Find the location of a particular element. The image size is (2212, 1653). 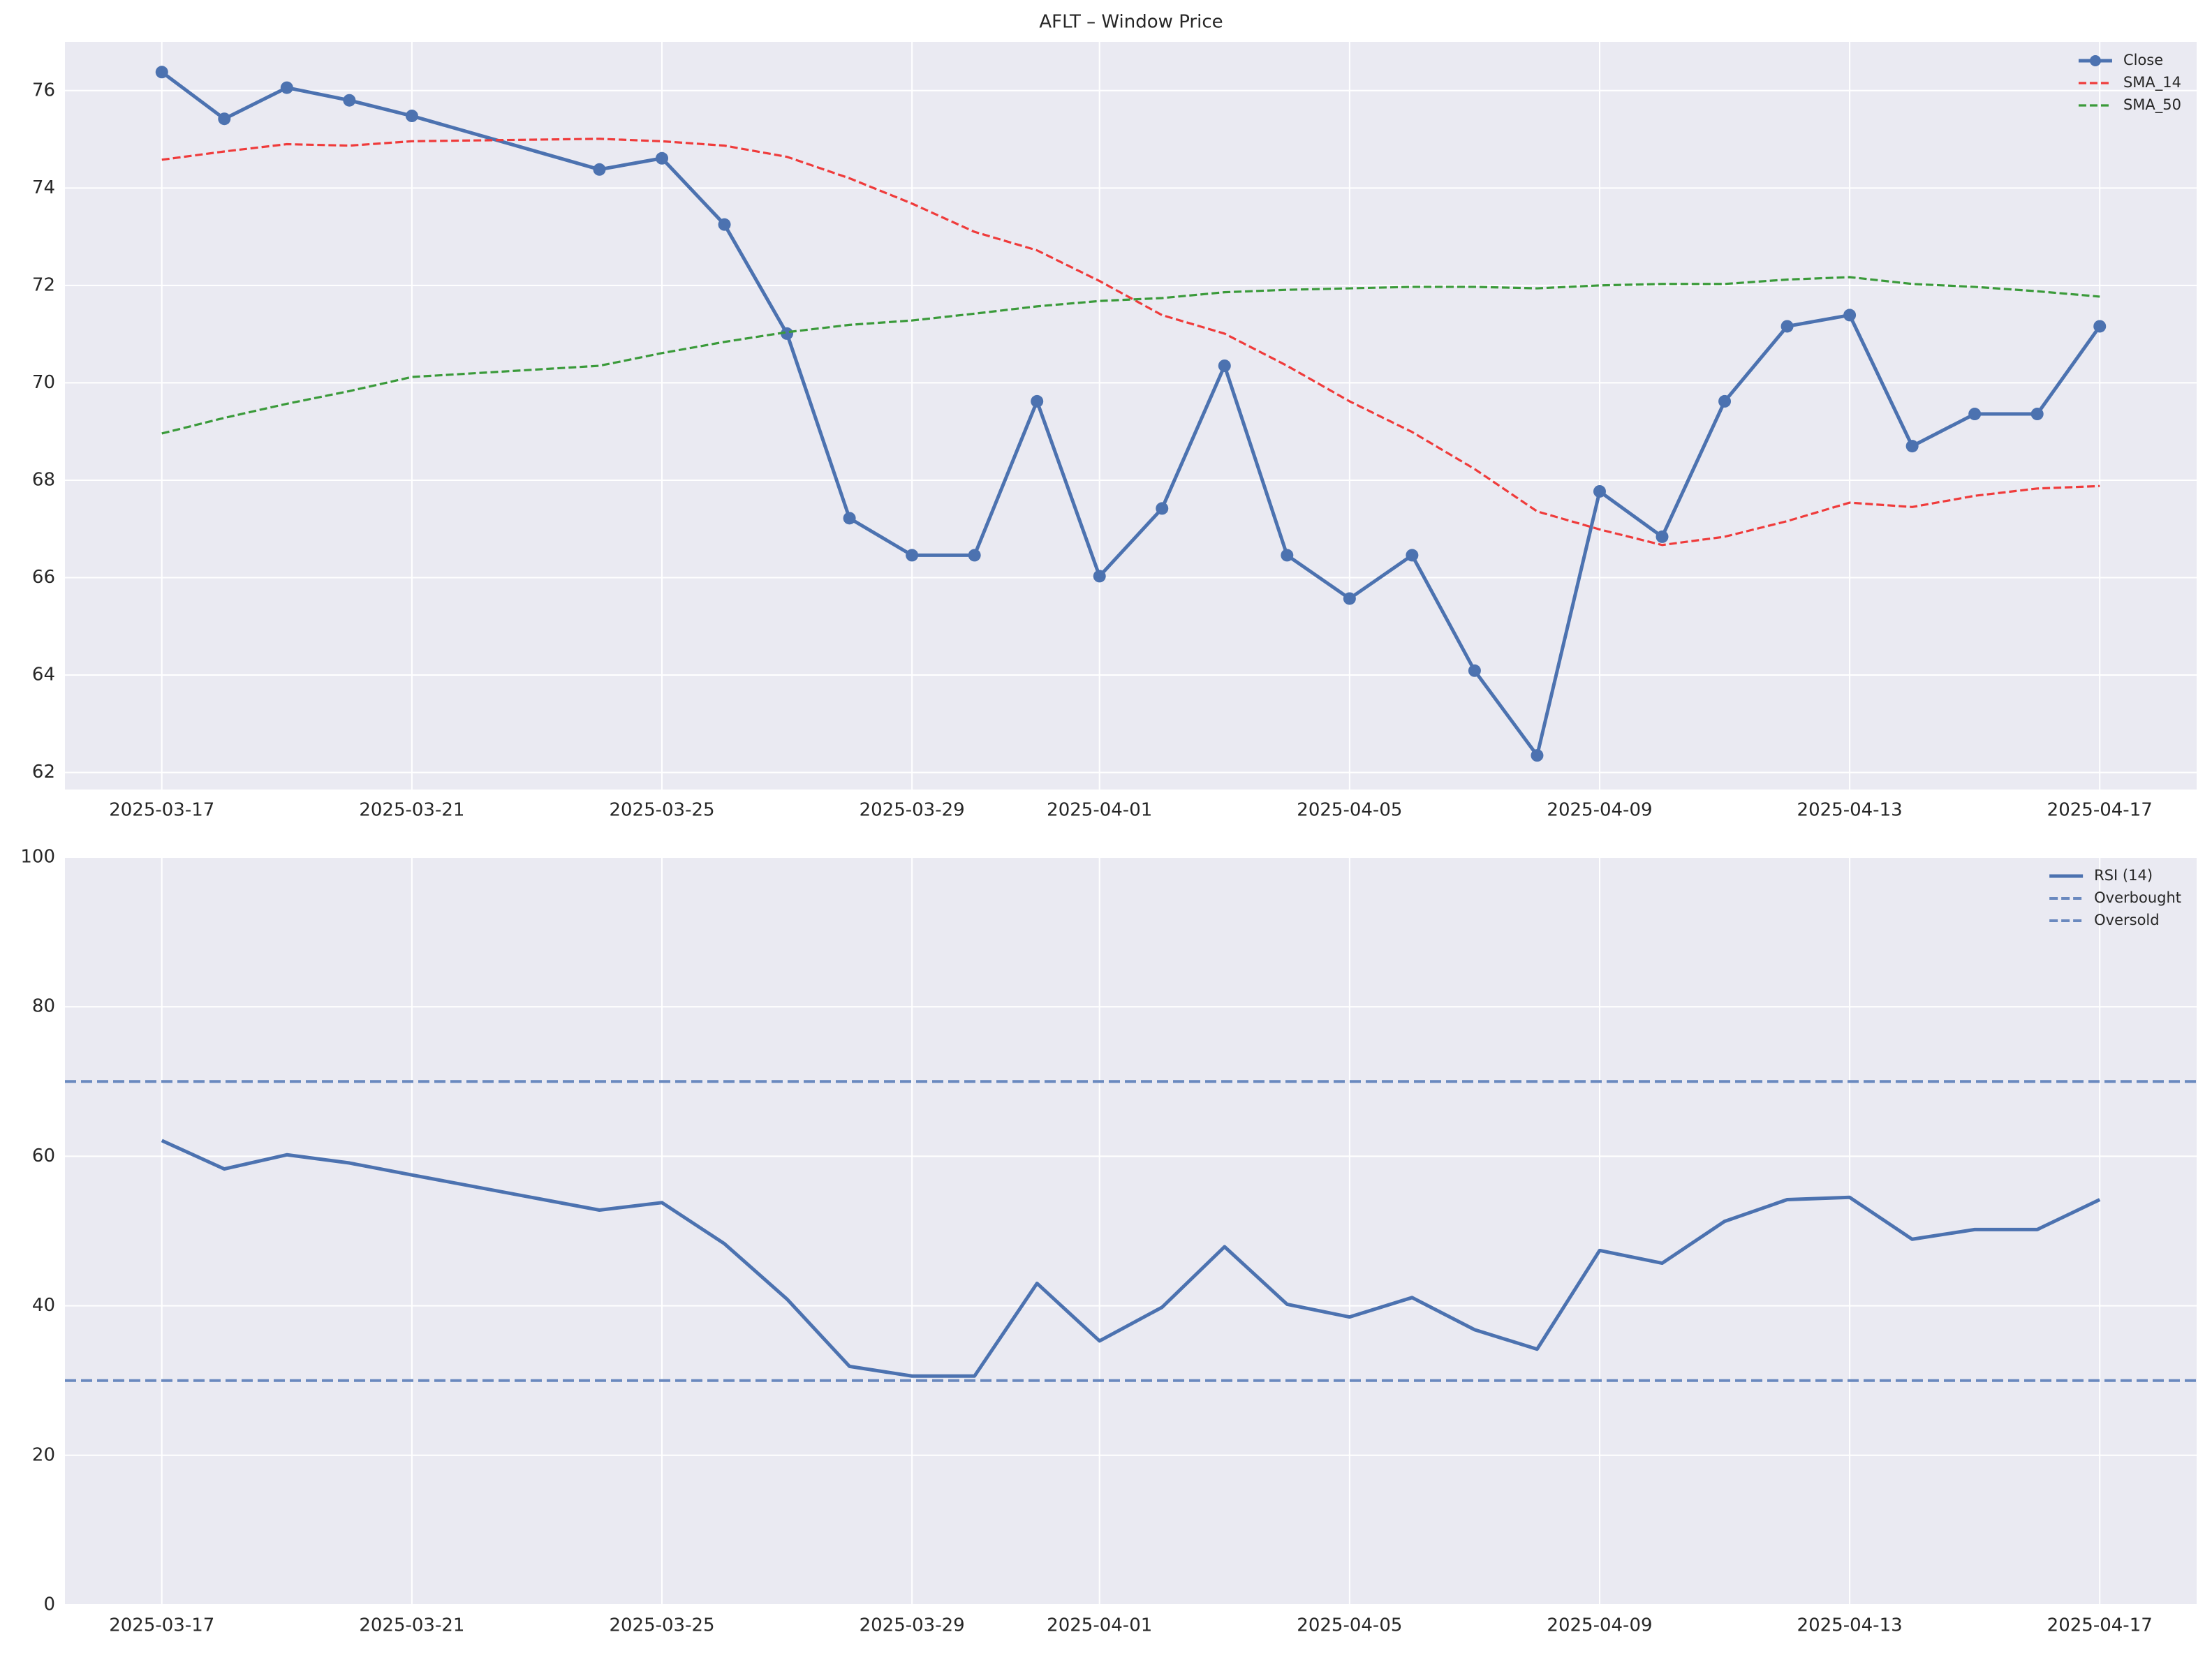

legend-label: Overbought is located at coordinates (2137, 897).